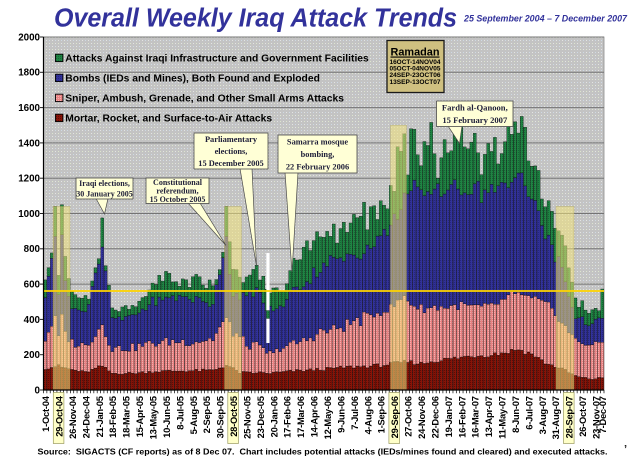  What do you see at coordinates (255, 19) in the screenshot?
I see `svg-text:Overall Weekly Iraq Attack Tre: Overall Weekly Iraq Attack Trends` at bounding box center [255, 19].